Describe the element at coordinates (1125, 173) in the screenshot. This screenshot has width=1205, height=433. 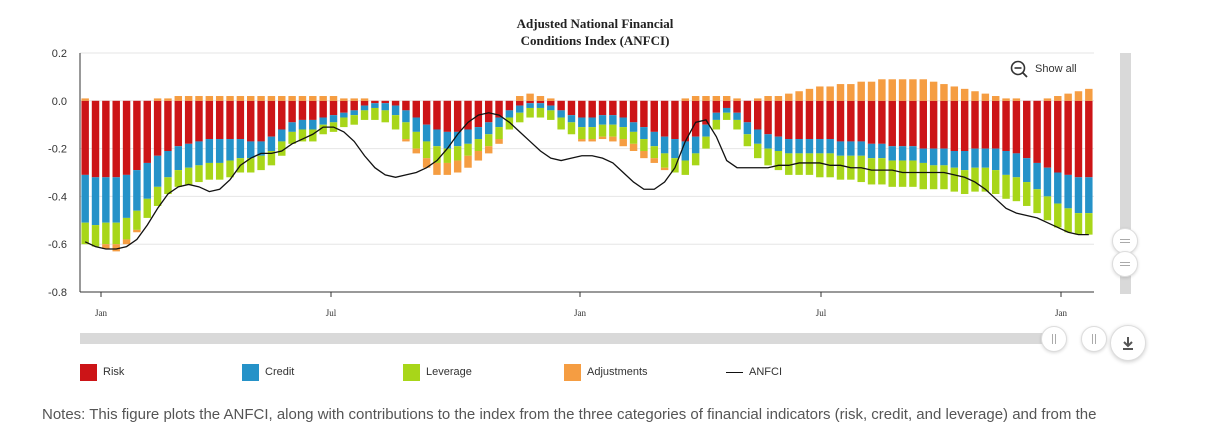
I see `vertical-scrollbar` at that location.